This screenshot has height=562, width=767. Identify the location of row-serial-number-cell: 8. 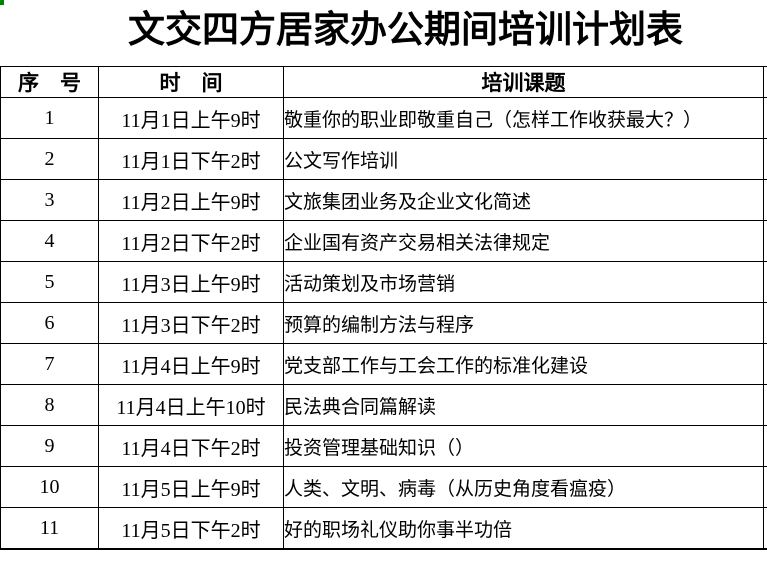
(49, 405).